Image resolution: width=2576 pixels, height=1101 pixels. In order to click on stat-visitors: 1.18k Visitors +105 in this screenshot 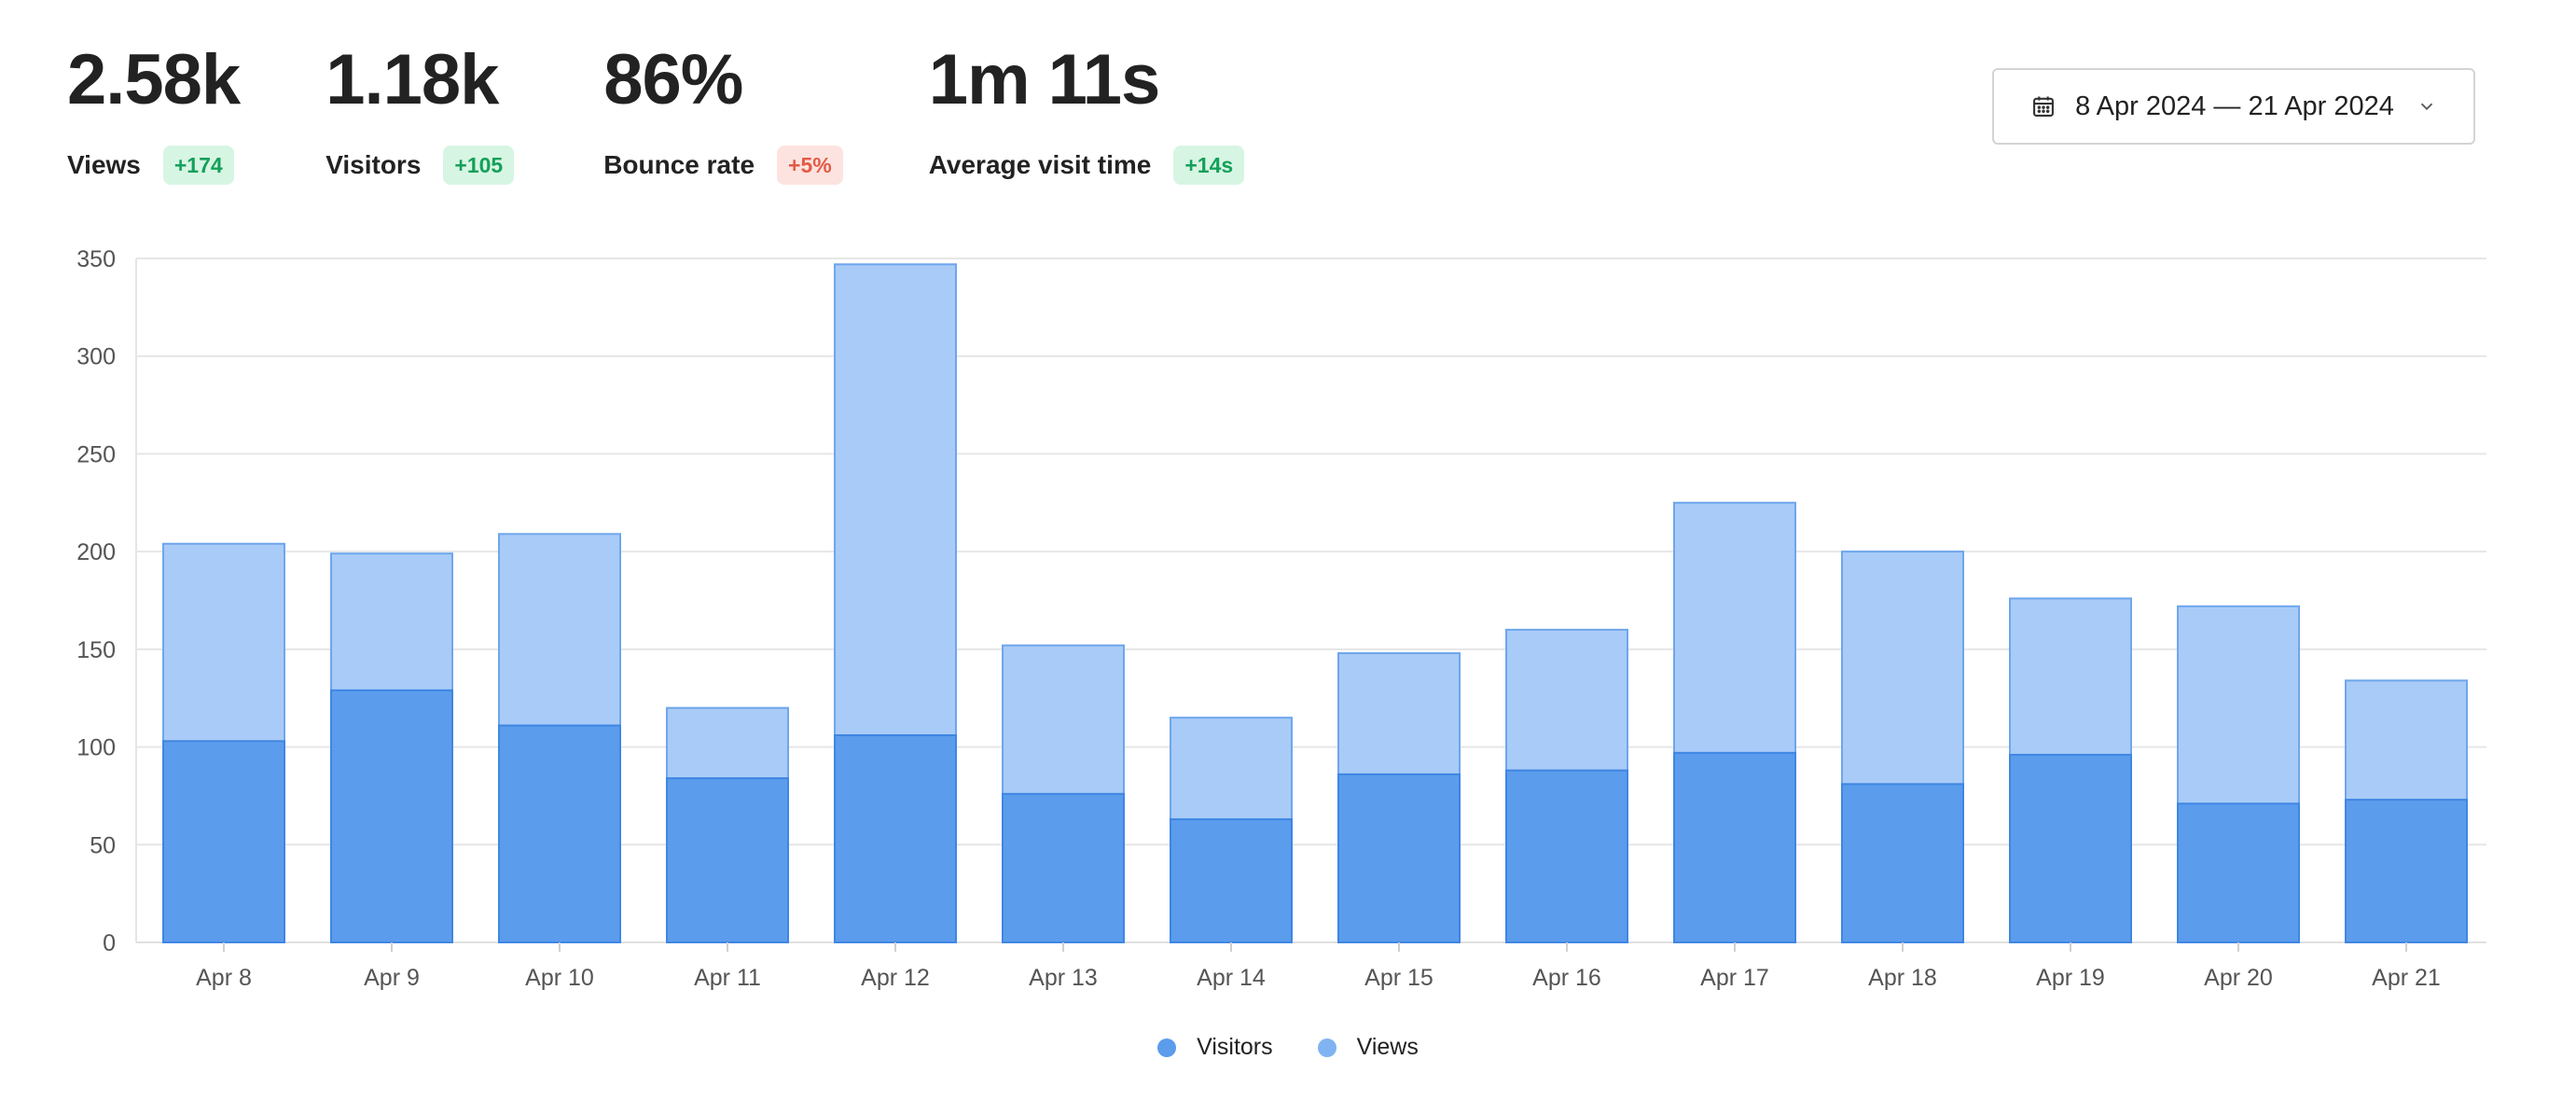, I will do `click(420, 111)`.